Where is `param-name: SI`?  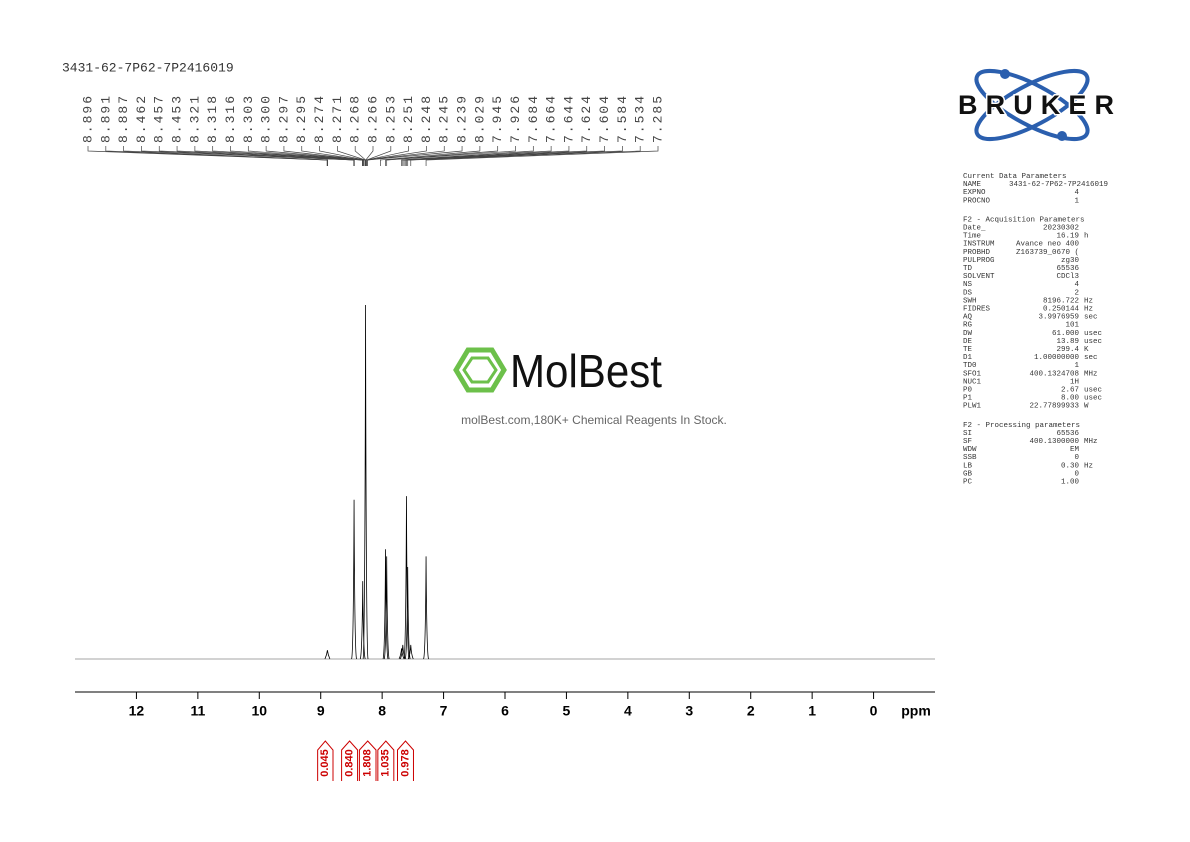
param-name: SI is located at coordinates (967, 434).